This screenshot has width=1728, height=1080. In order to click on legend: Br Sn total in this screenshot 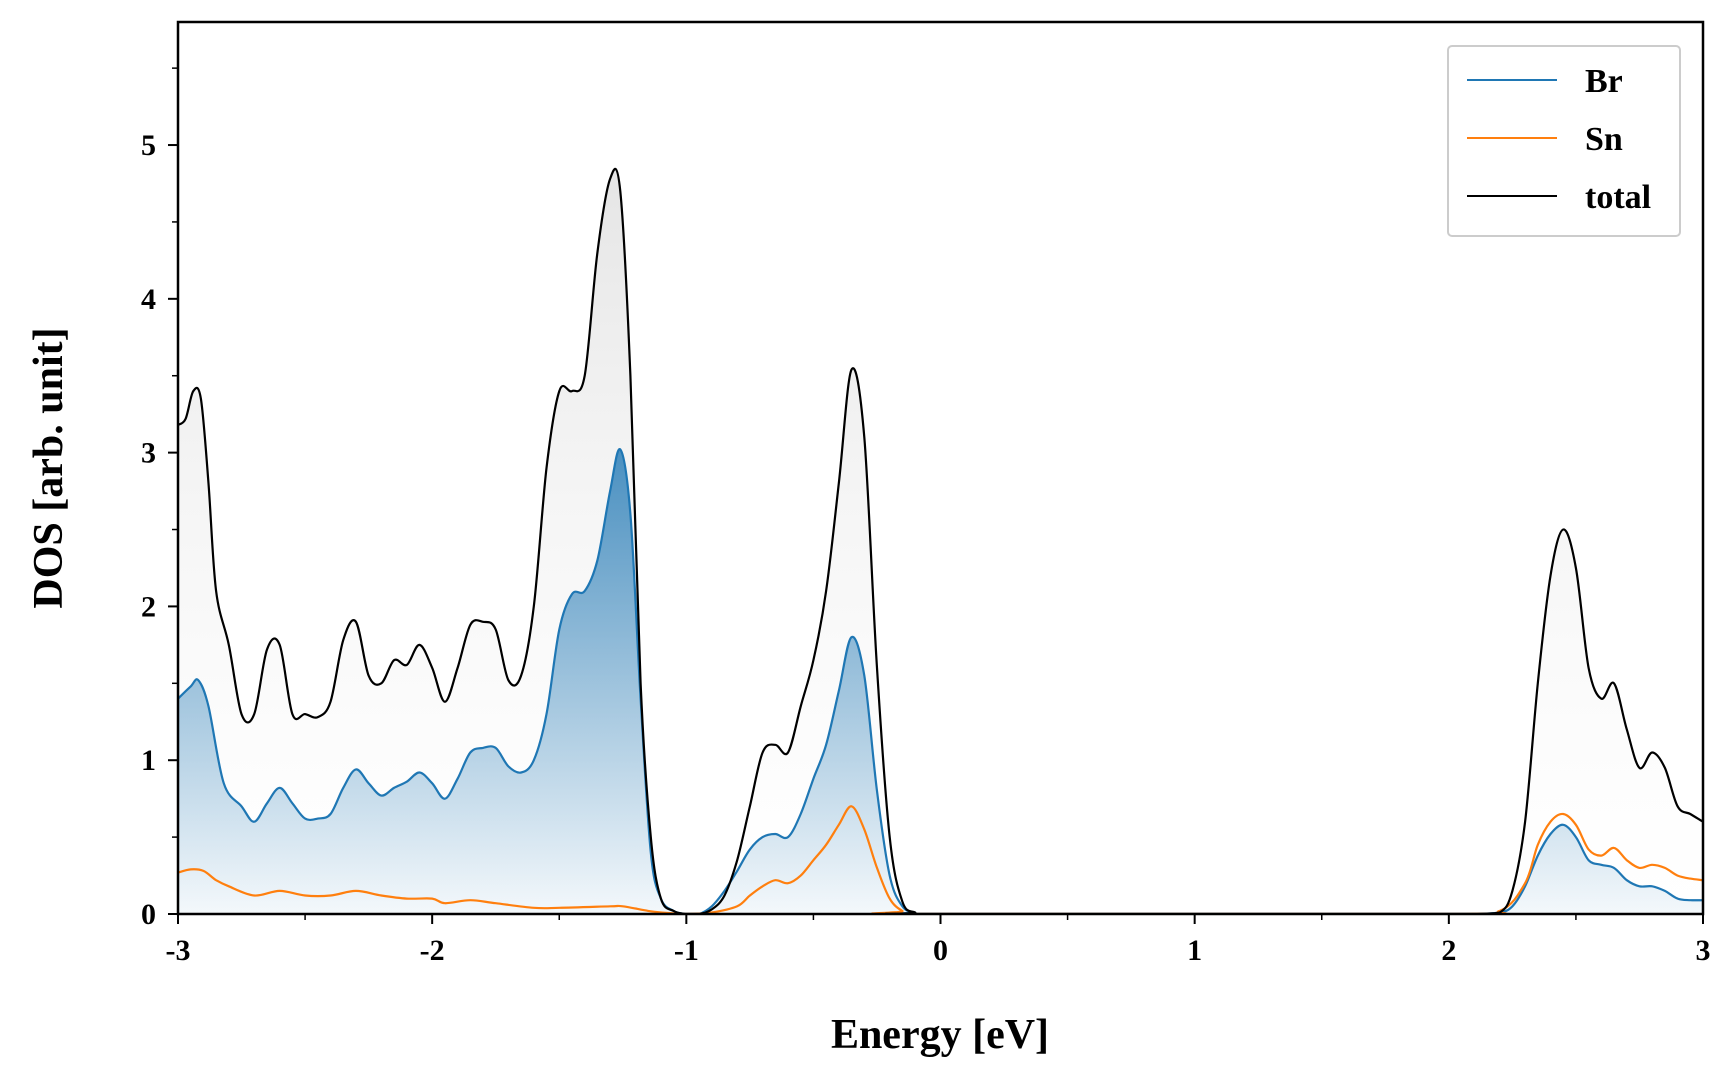, I will do `click(1564, 141)`.